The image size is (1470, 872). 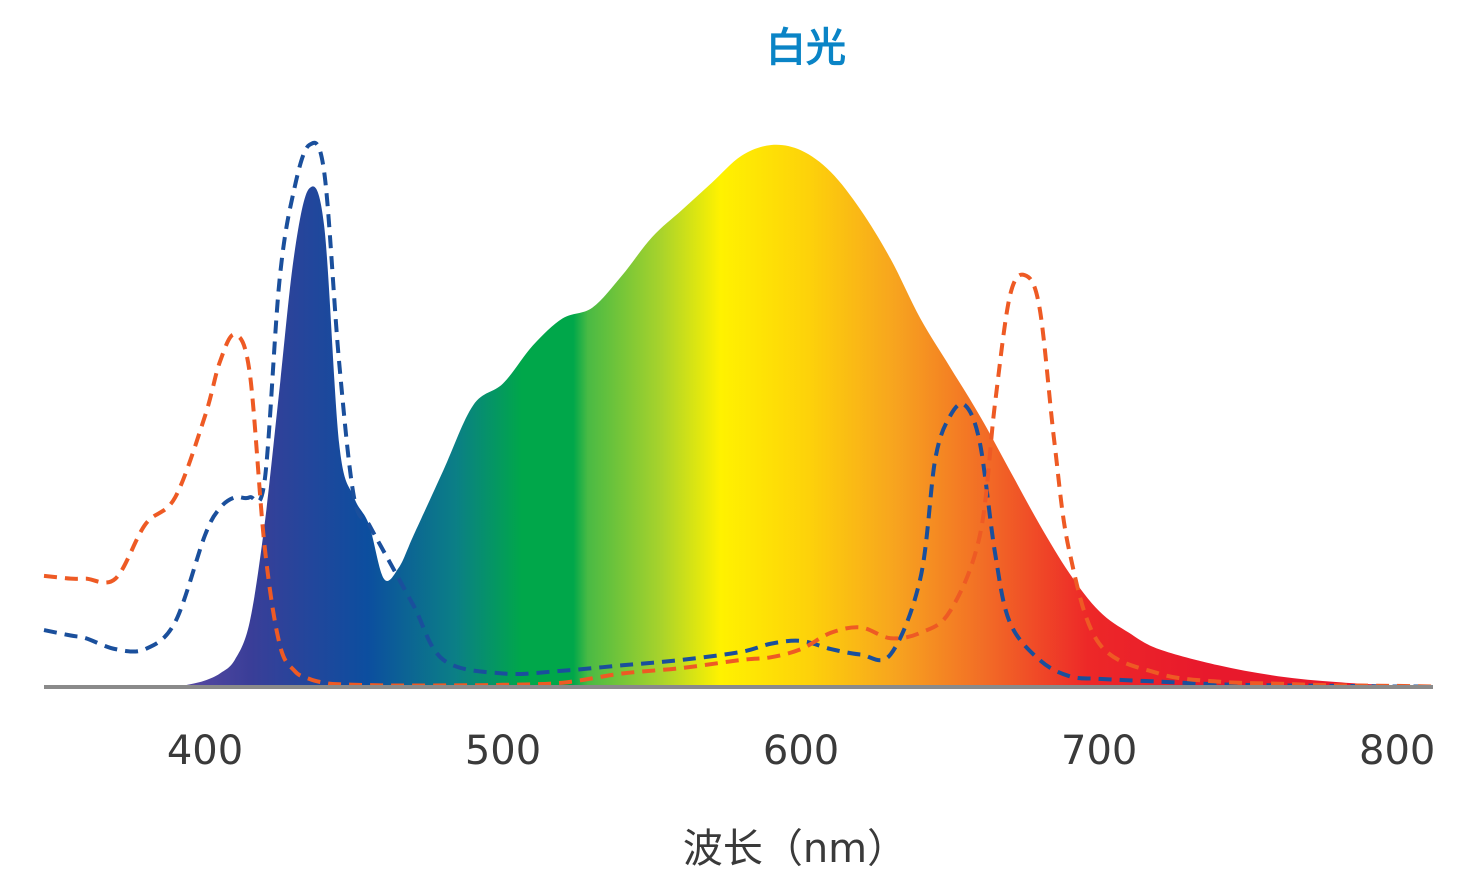 I want to click on x-axis-ticks: 400 500 600 700 800, so click(x=801, y=751).